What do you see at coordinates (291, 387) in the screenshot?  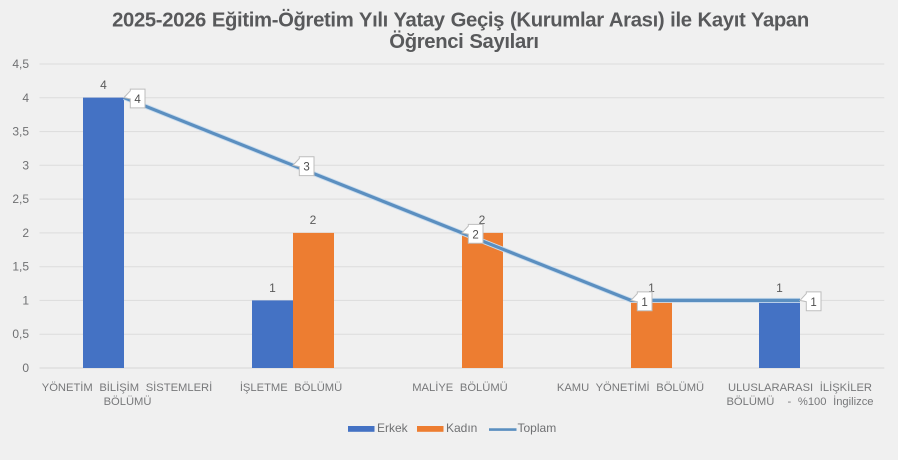 I see `svg-text: İŞLETME BÖLÜMÜ` at bounding box center [291, 387].